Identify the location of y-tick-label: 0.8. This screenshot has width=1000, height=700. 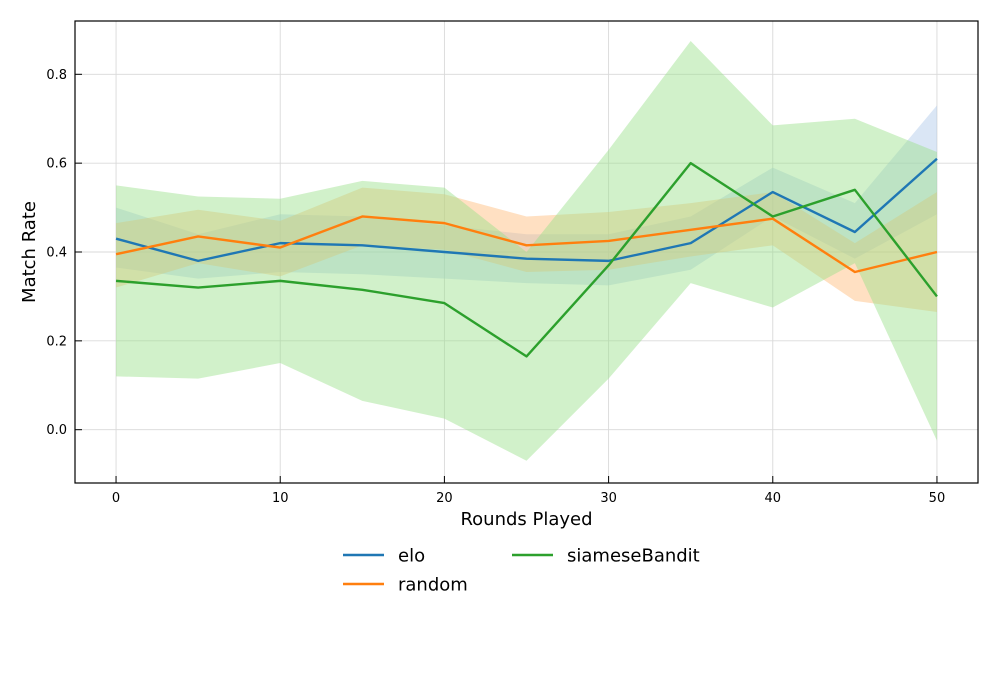
(56, 75).